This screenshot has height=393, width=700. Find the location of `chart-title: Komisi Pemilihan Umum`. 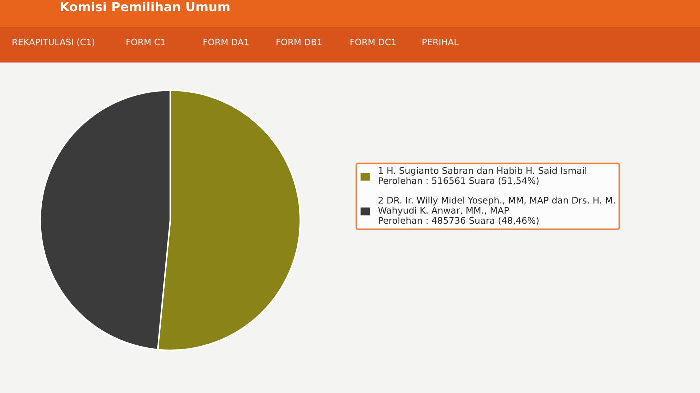

chart-title: Komisi Pemilihan Umum is located at coordinates (145, 7).